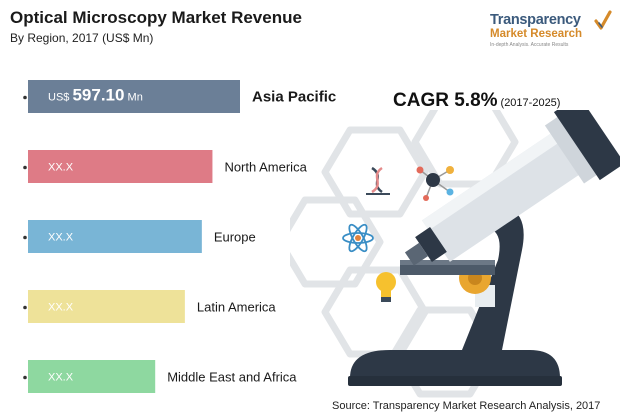 The width and height of the screenshot is (620, 420). I want to click on chart-title: Optical Microscopy Market Revenue, so click(156, 17).